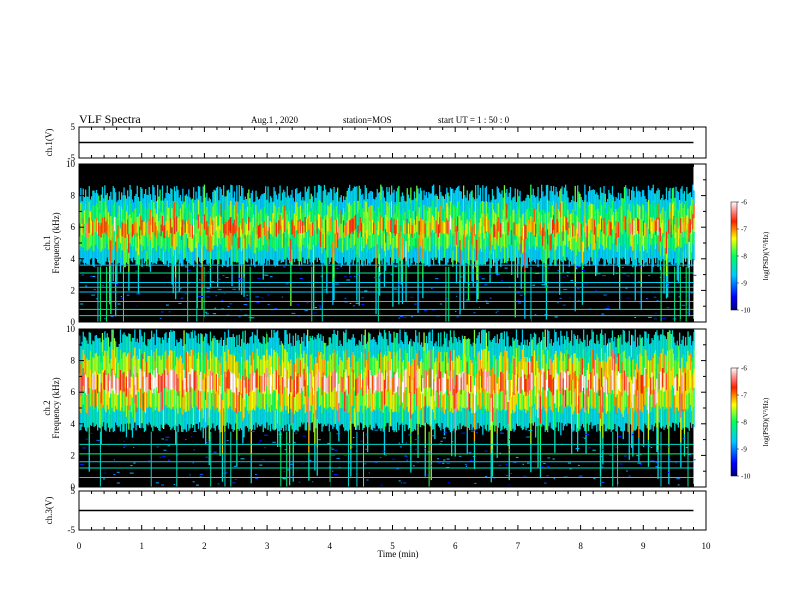 The image size is (792, 612). I want to click on x-tick-label: 10, so click(707, 546).